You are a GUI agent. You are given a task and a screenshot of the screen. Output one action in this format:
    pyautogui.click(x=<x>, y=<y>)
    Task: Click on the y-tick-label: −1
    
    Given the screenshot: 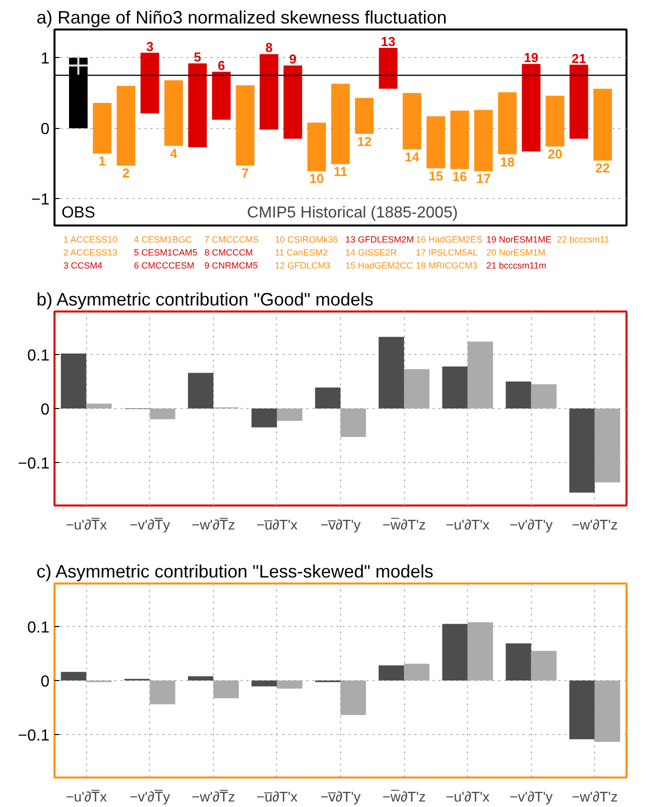 What is the action you would take?
    pyautogui.click(x=40, y=200)
    